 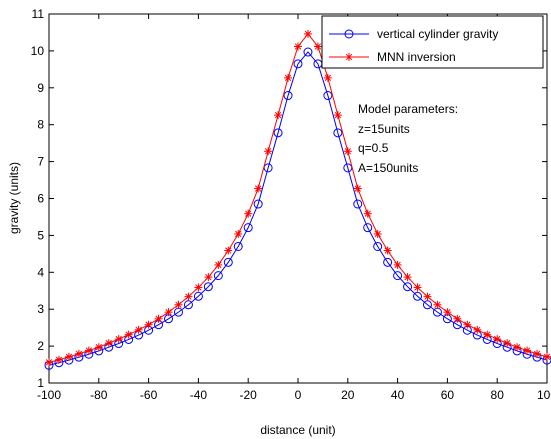 What do you see at coordinates (297, 430) in the screenshot?
I see `x-axis-label: distance (unit)` at bounding box center [297, 430].